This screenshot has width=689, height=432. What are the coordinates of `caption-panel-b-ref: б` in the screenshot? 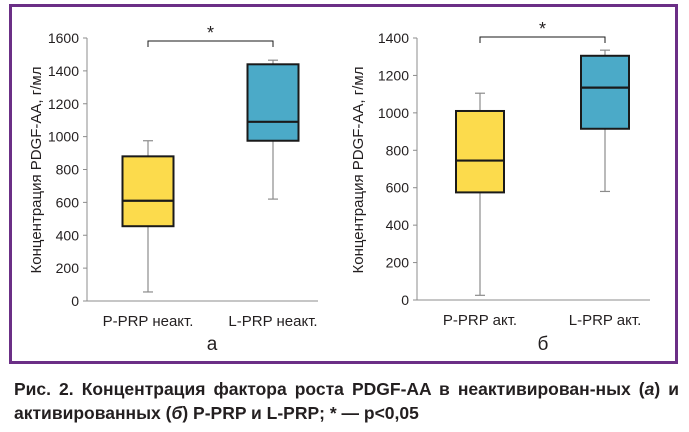 It's located at (177, 413).